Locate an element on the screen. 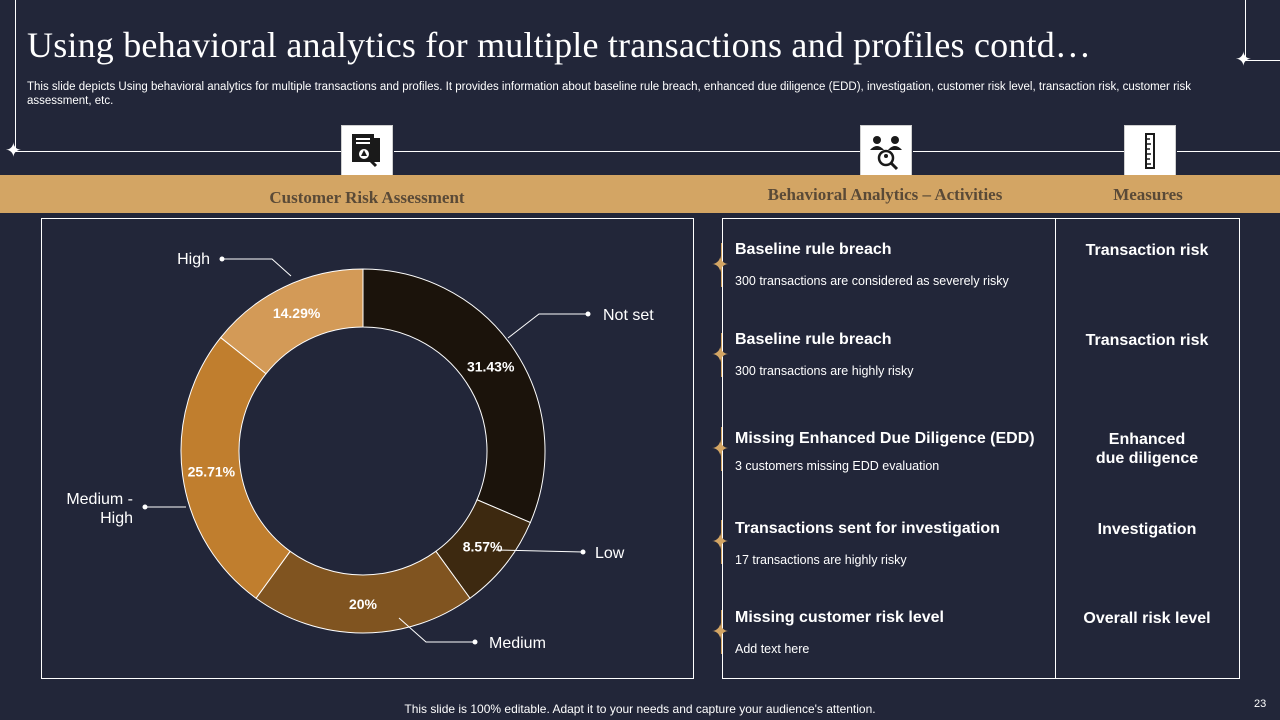 Image resolution: width=1280 pixels, height=720 pixels. document-search-icon is located at coordinates (367, 151).